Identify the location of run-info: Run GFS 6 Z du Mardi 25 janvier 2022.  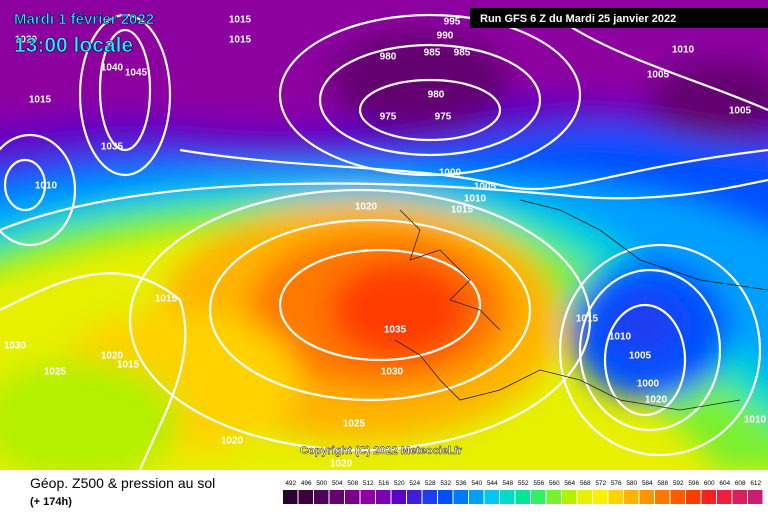
(578, 19).